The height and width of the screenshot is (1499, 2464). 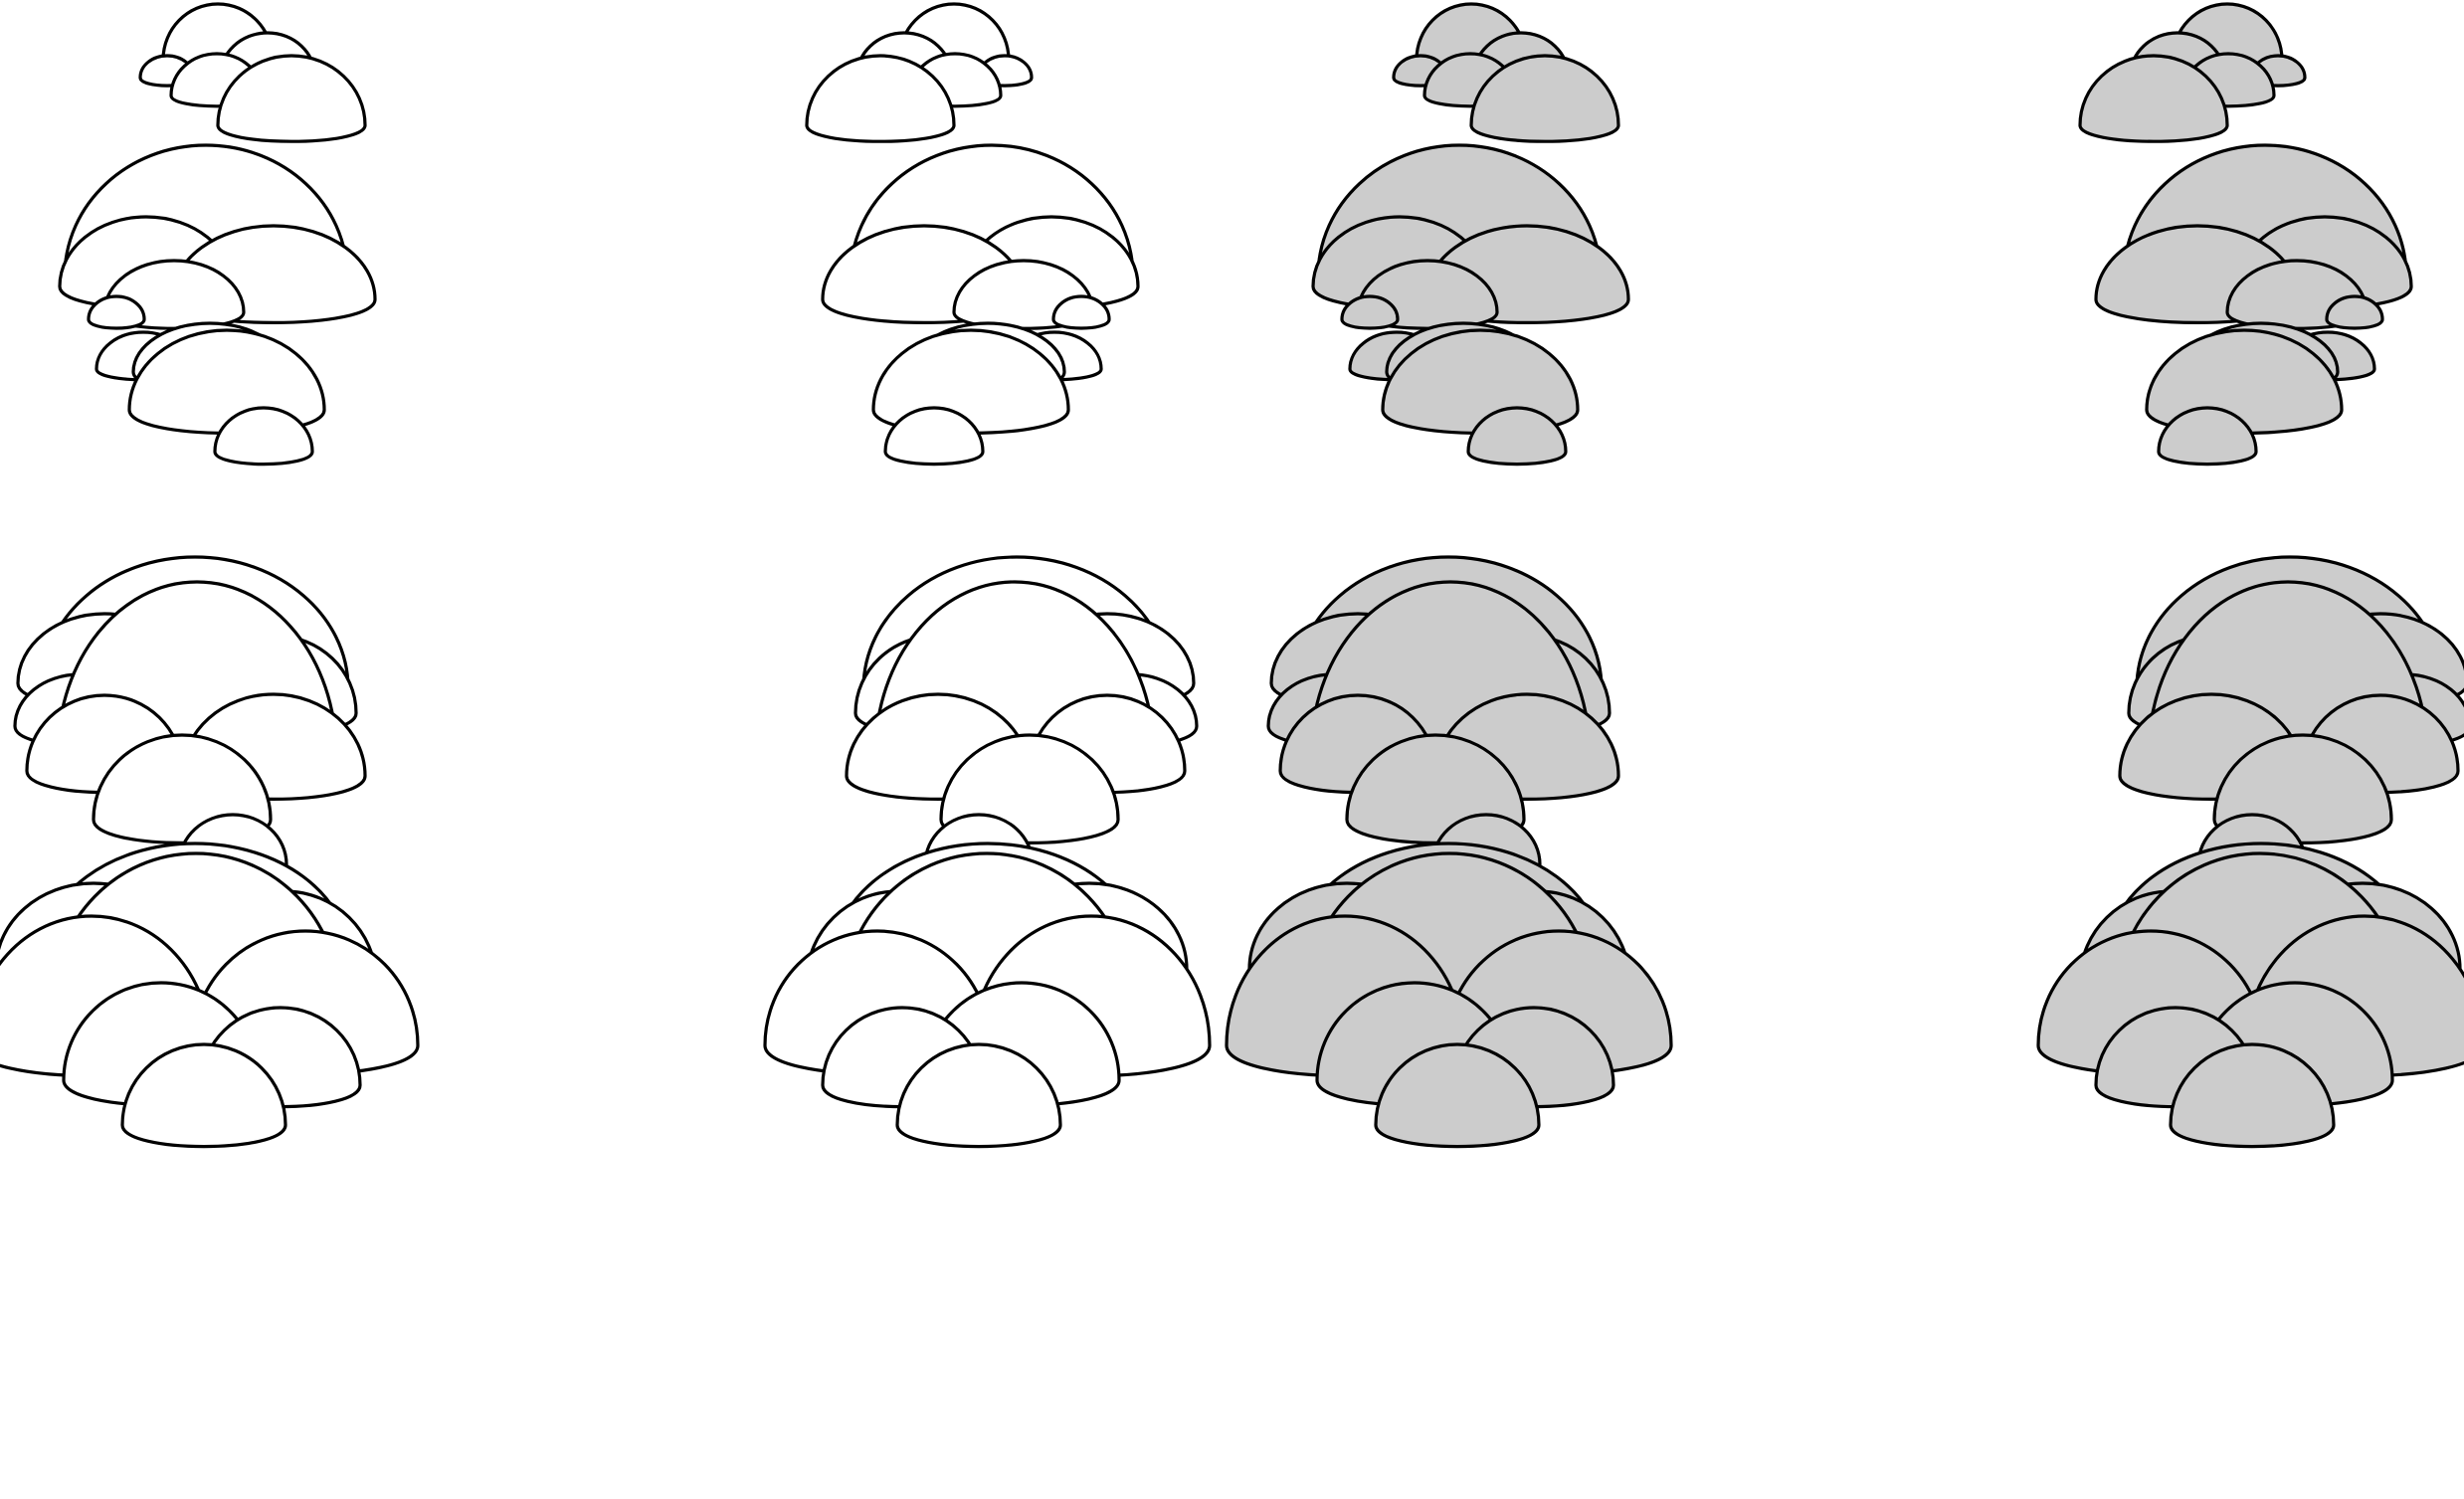 I want to click on cloud-xlarge-grey, so click(x=1449, y=995).